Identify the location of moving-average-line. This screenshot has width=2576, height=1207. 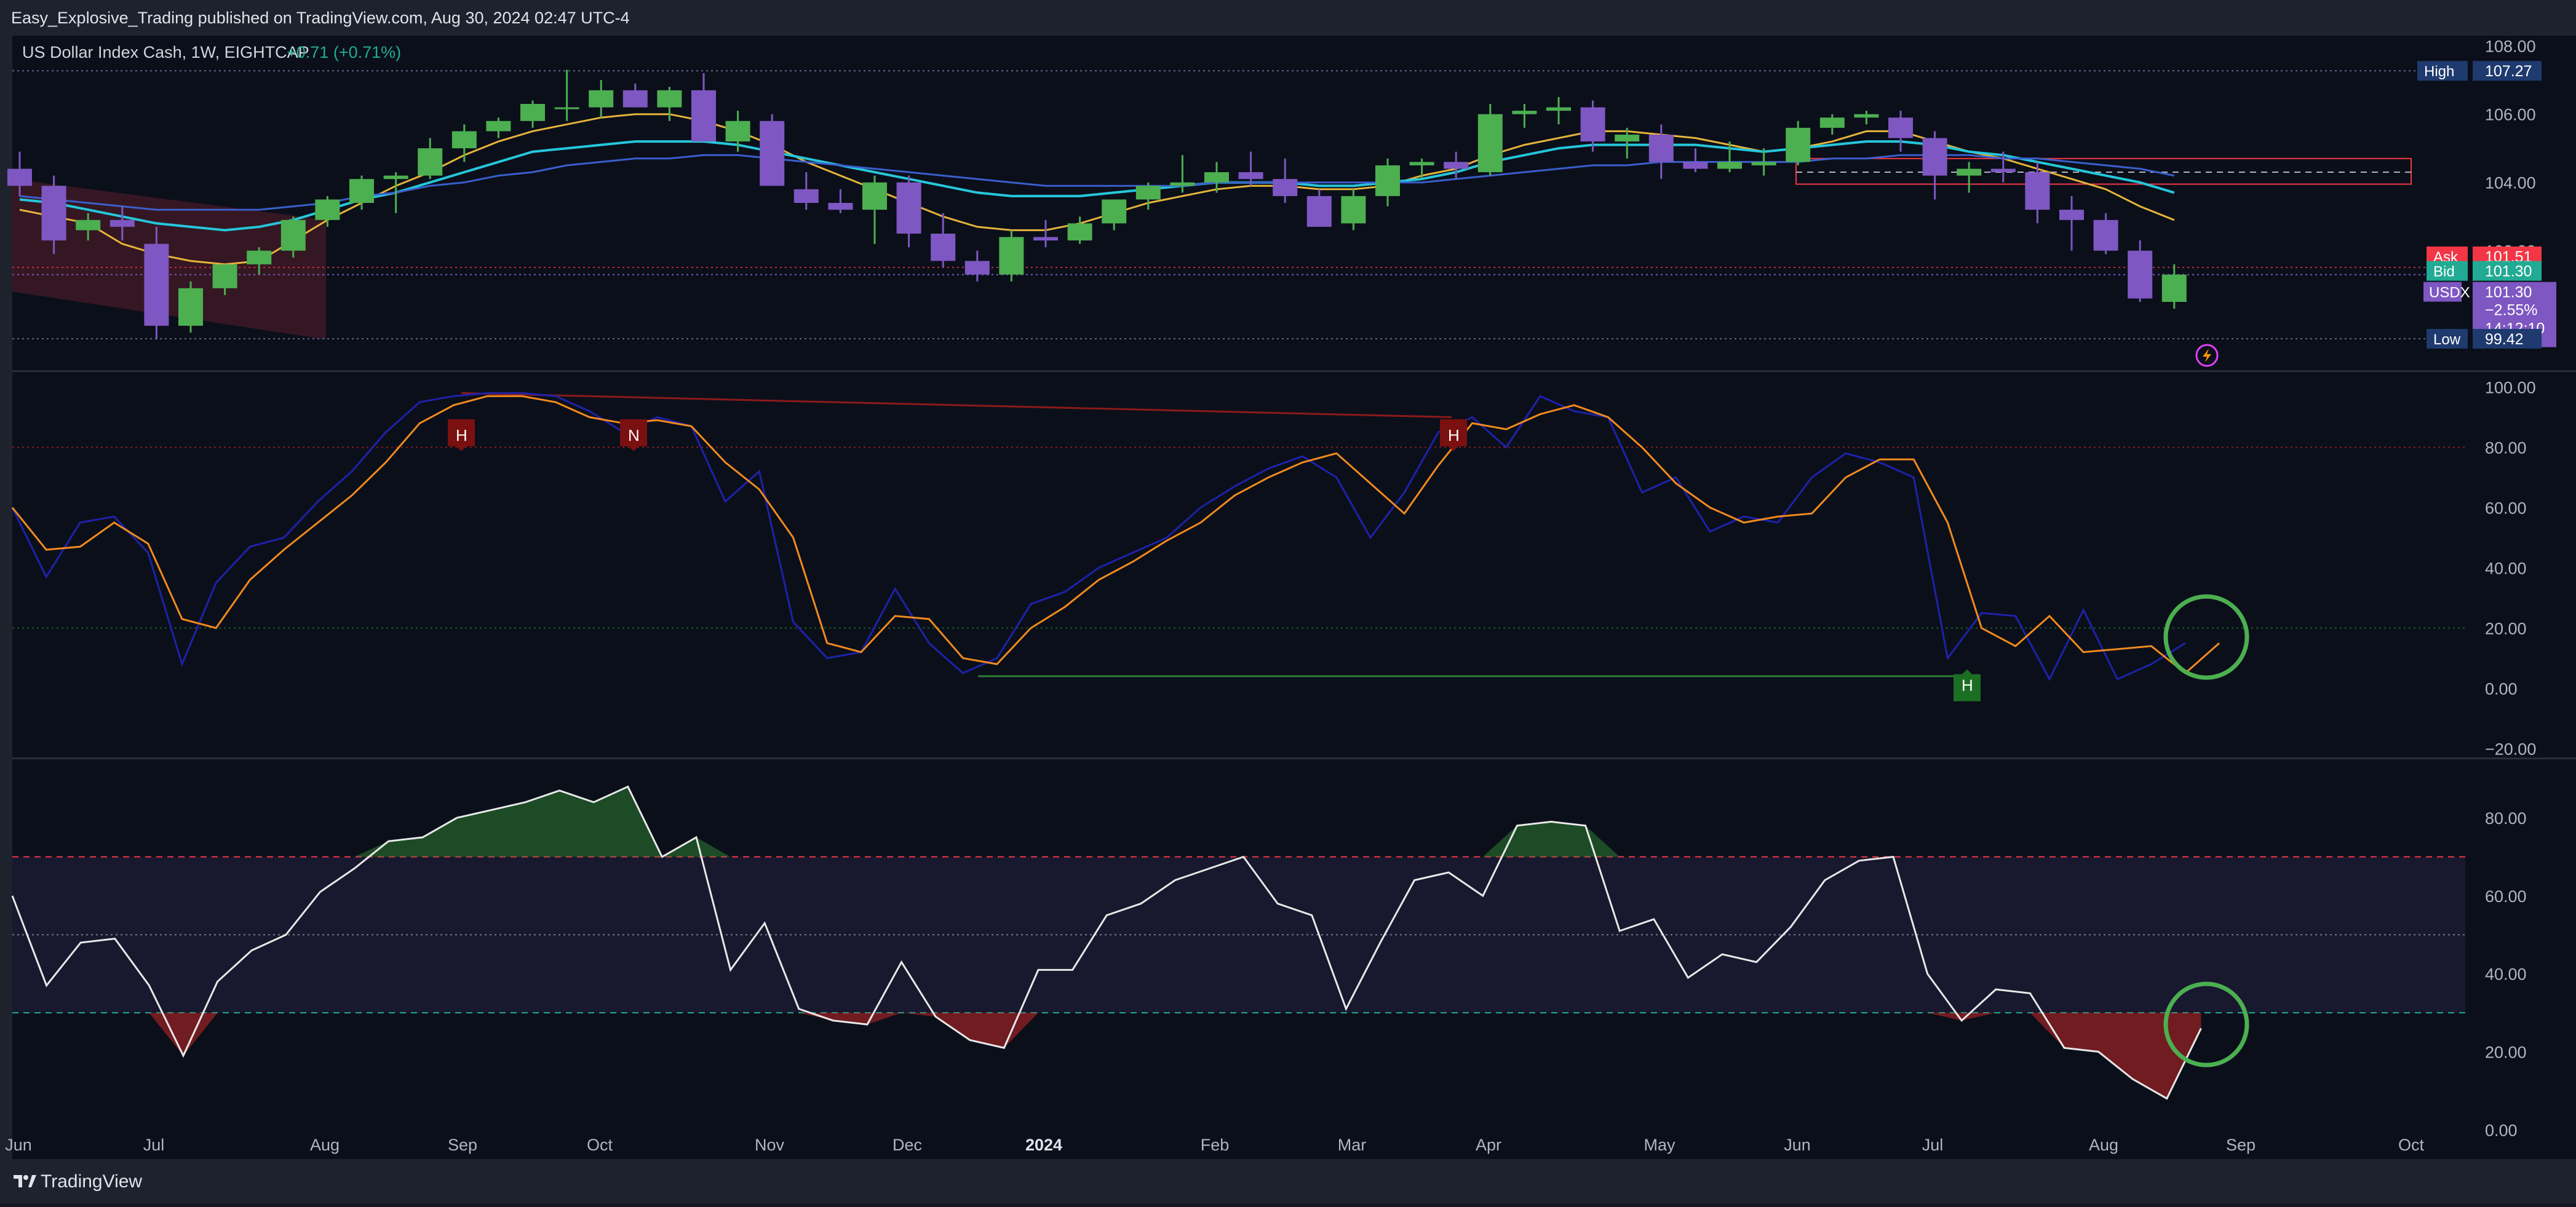
(1097, 182).